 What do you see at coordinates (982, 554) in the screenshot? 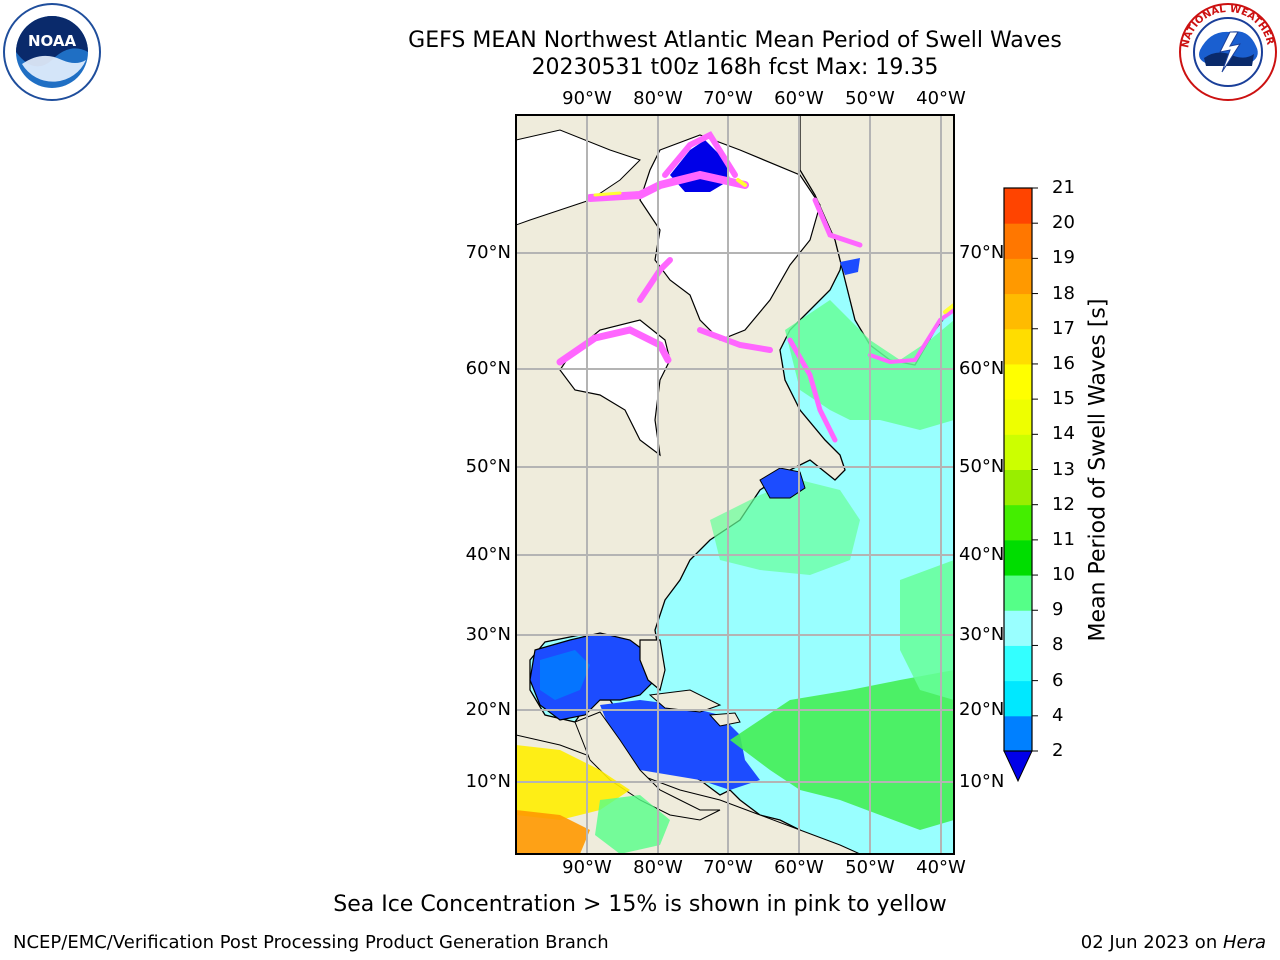
I see `lat-label-right: 40°N` at bounding box center [982, 554].